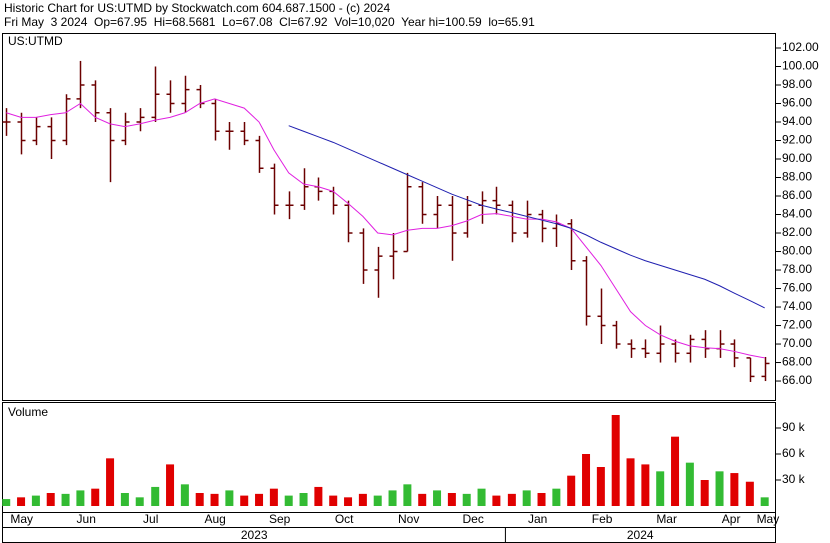 This screenshot has width=830, height=543. Describe the element at coordinates (666, 519) in the screenshot. I see `x-tick-label: Mar` at that location.